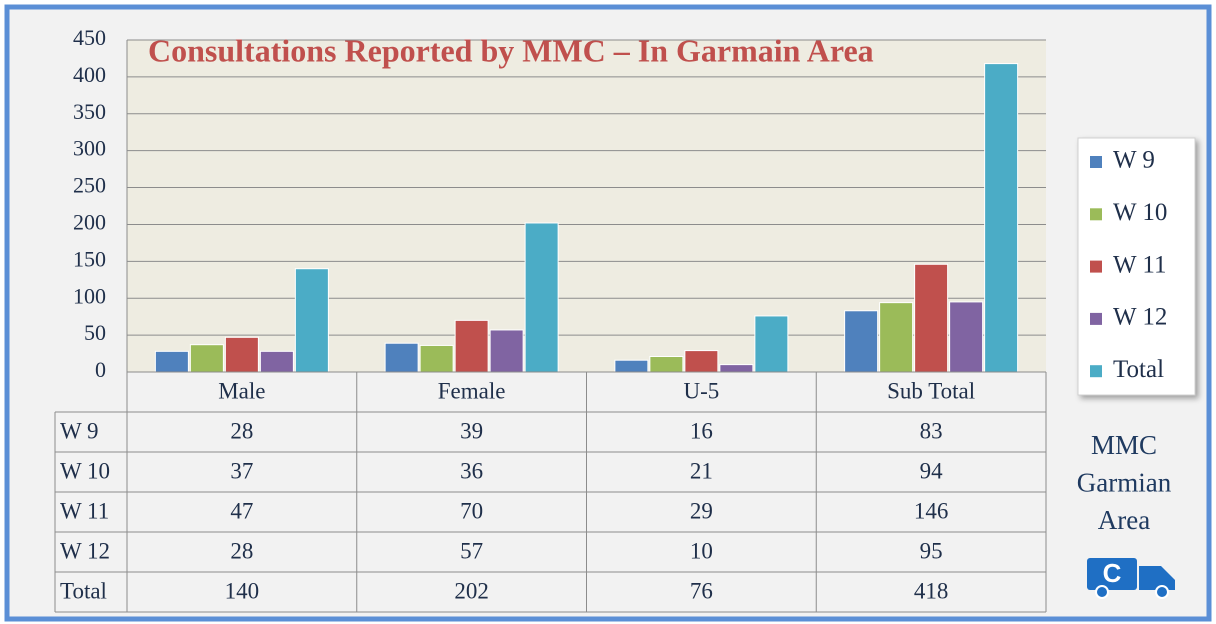 The image size is (1216, 624). What do you see at coordinates (701, 470) in the screenshot?
I see `table-cell: 21` at bounding box center [701, 470].